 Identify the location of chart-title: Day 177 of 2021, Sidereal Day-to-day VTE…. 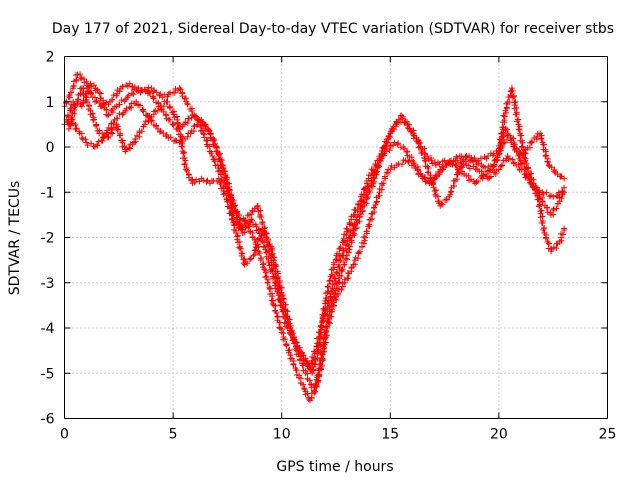
(333, 29).